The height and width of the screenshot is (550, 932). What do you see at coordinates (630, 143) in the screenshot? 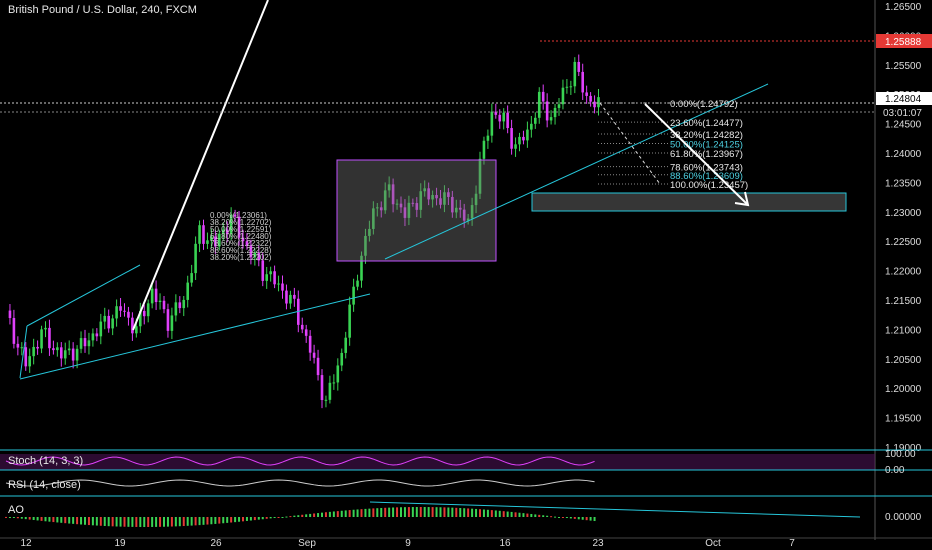
I see `fib-connector` at bounding box center [630, 143].